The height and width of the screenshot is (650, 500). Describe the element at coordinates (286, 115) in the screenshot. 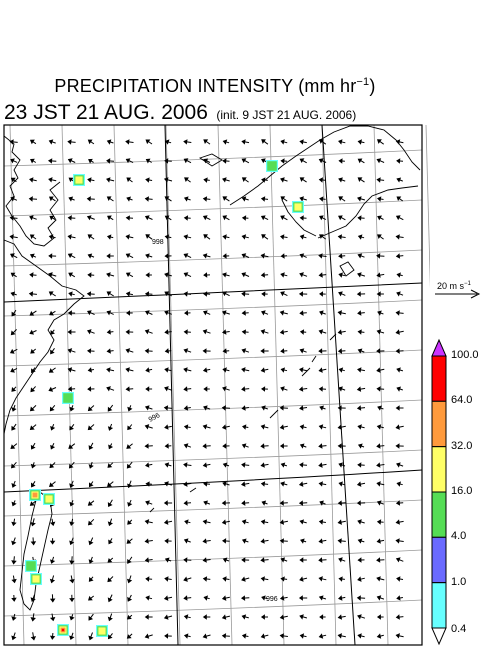

I see `init-time: (init. 9 JST 21 AUG. 2006)` at that location.